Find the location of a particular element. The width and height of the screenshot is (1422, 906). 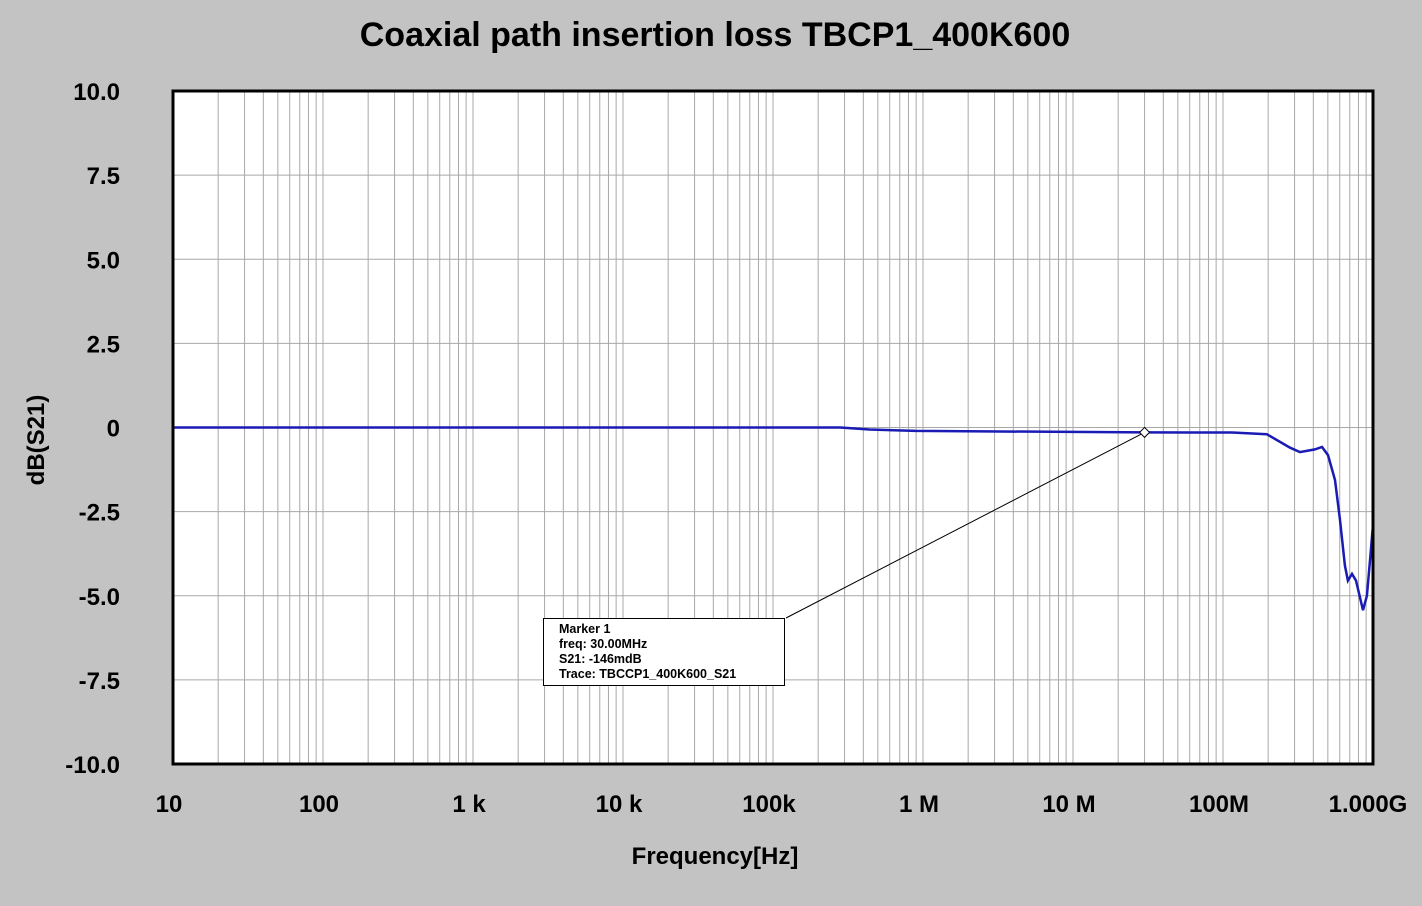

x-tick-label: 10 M is located at coordinates (1068, 804).